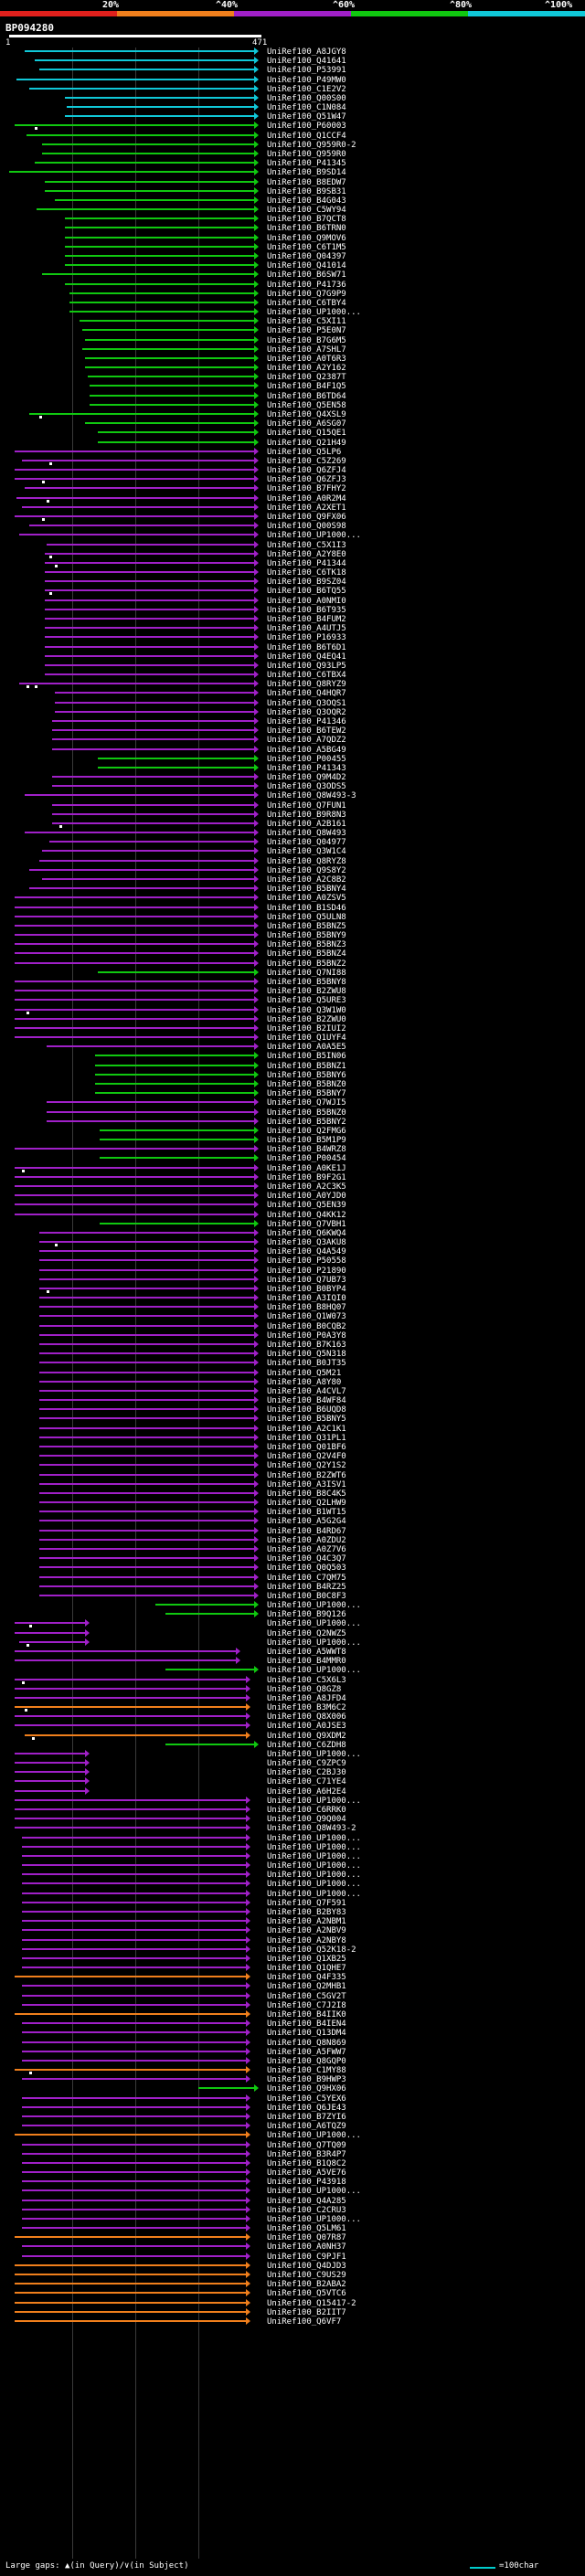 This screenshot has height=2576, width=585. Describe the element at coordinates (307, 369) in the screenshot. I see `hit-label: UniRef100_A2Y162` at that location.